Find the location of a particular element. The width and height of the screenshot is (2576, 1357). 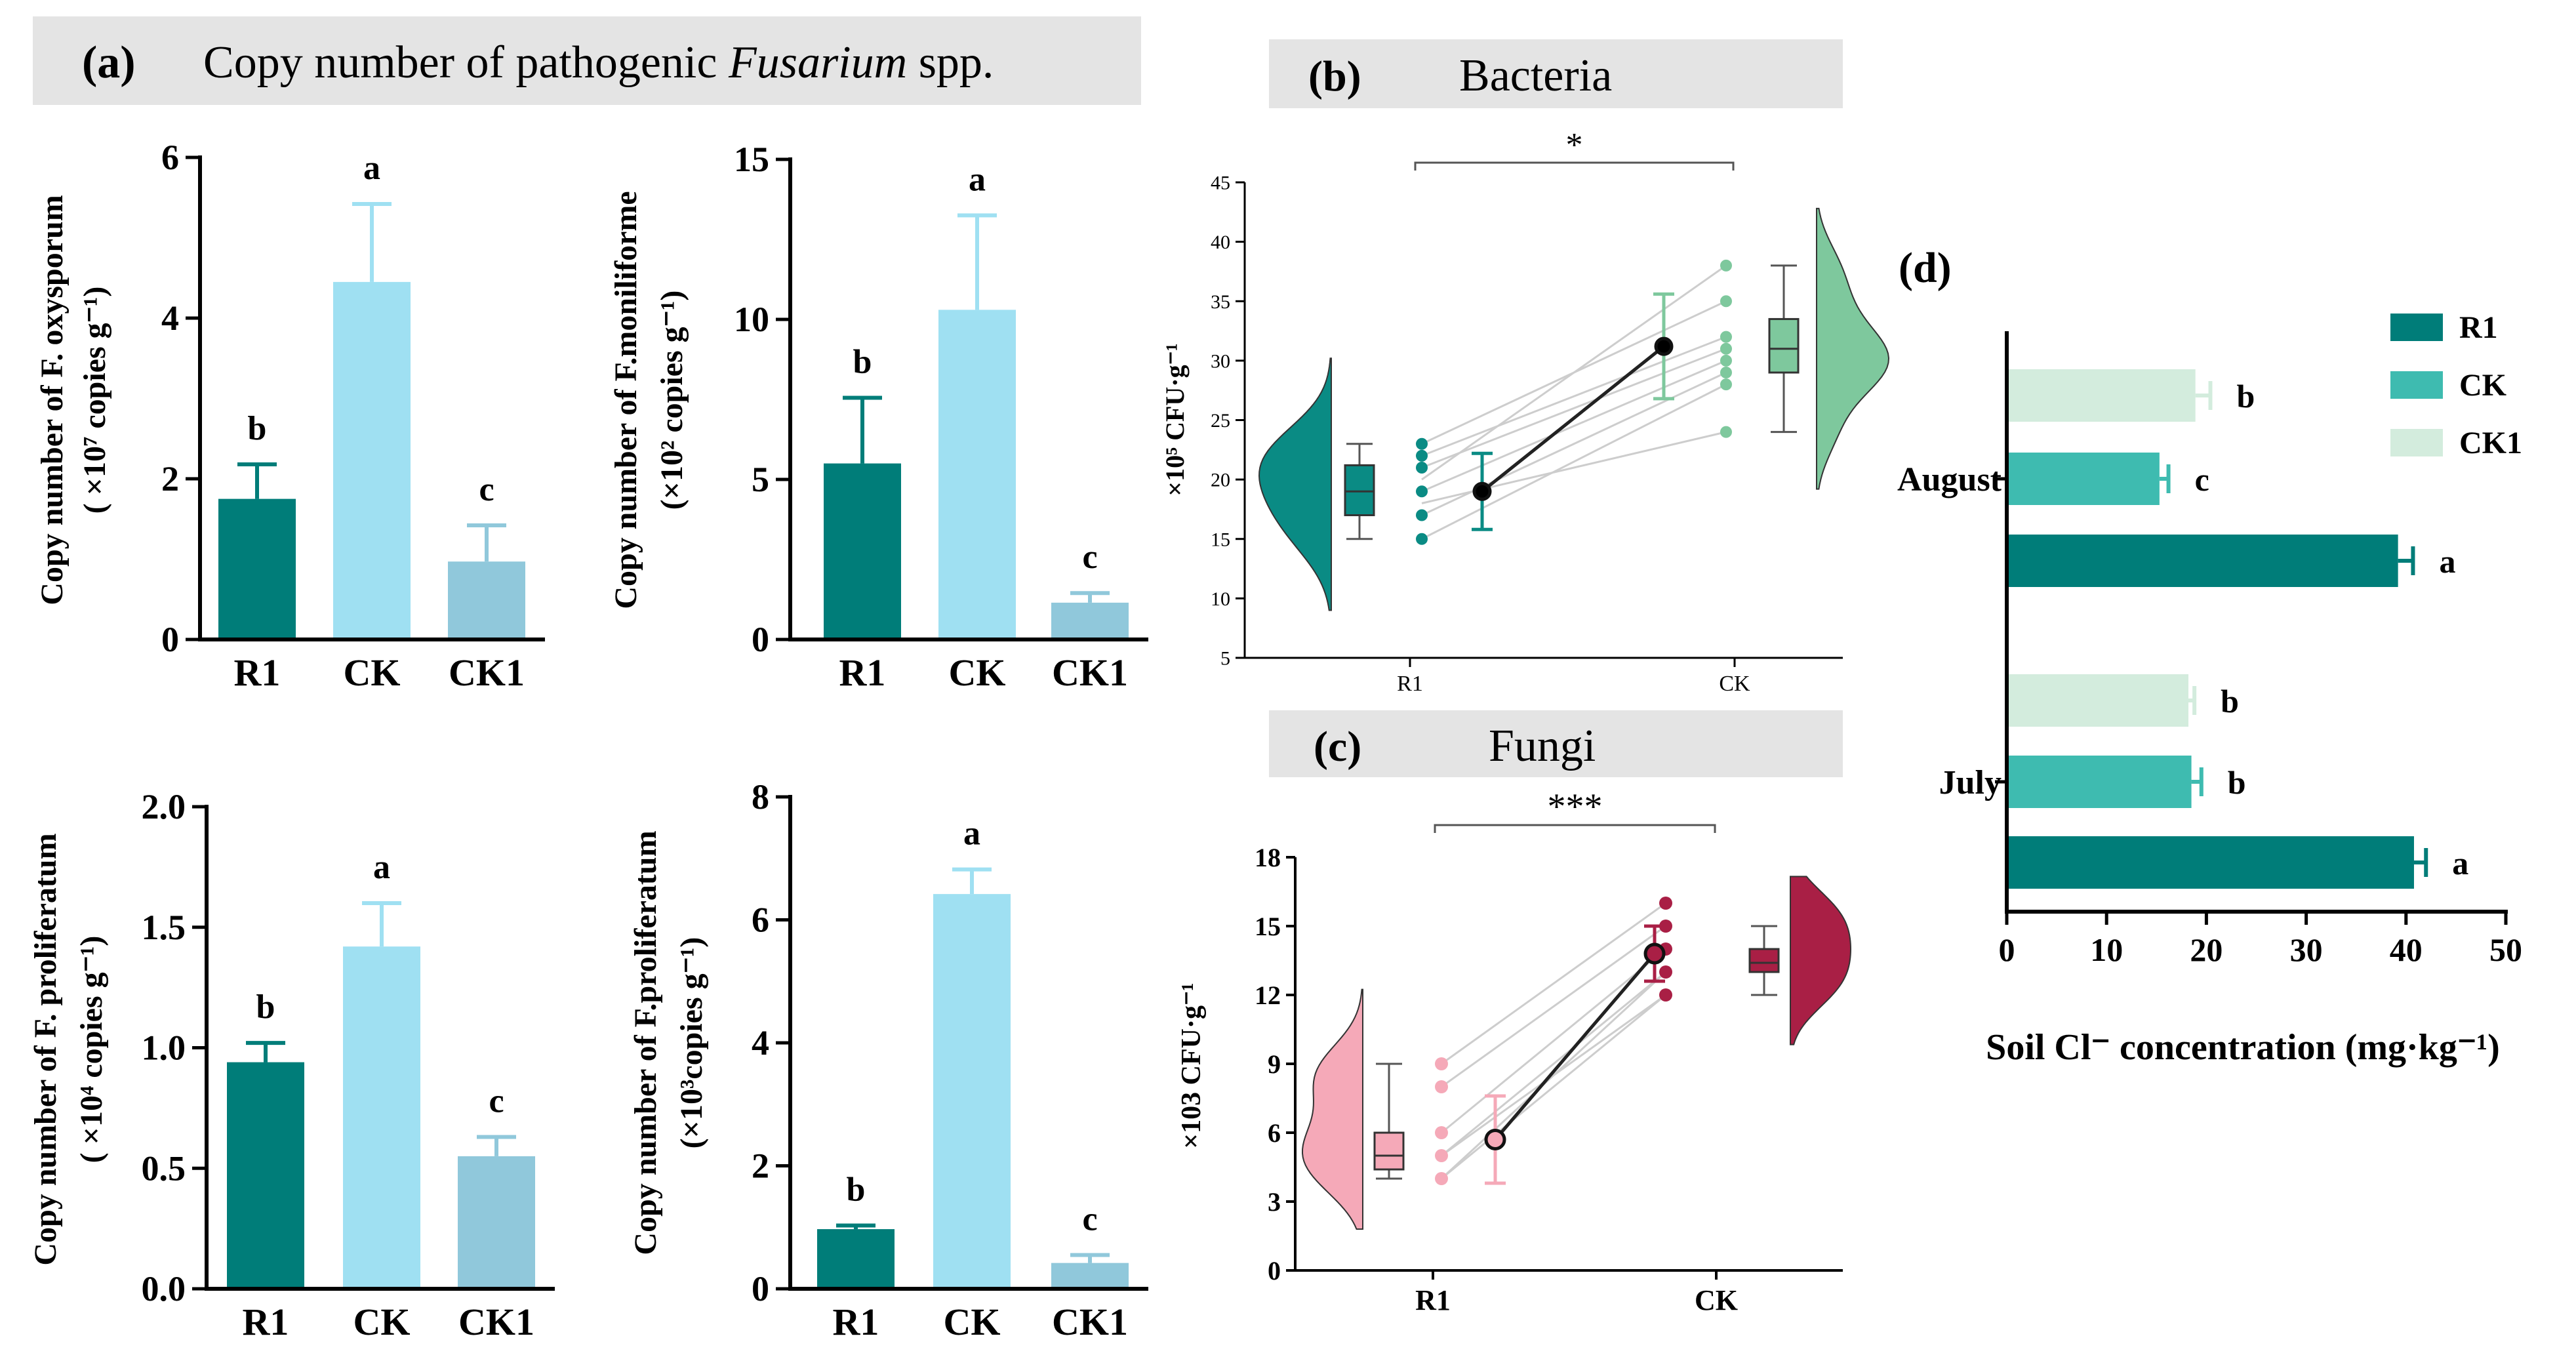

y-axis-label-unit: ( ×10⁷ copies g⁻¹) is located at coordinates (94, 400).